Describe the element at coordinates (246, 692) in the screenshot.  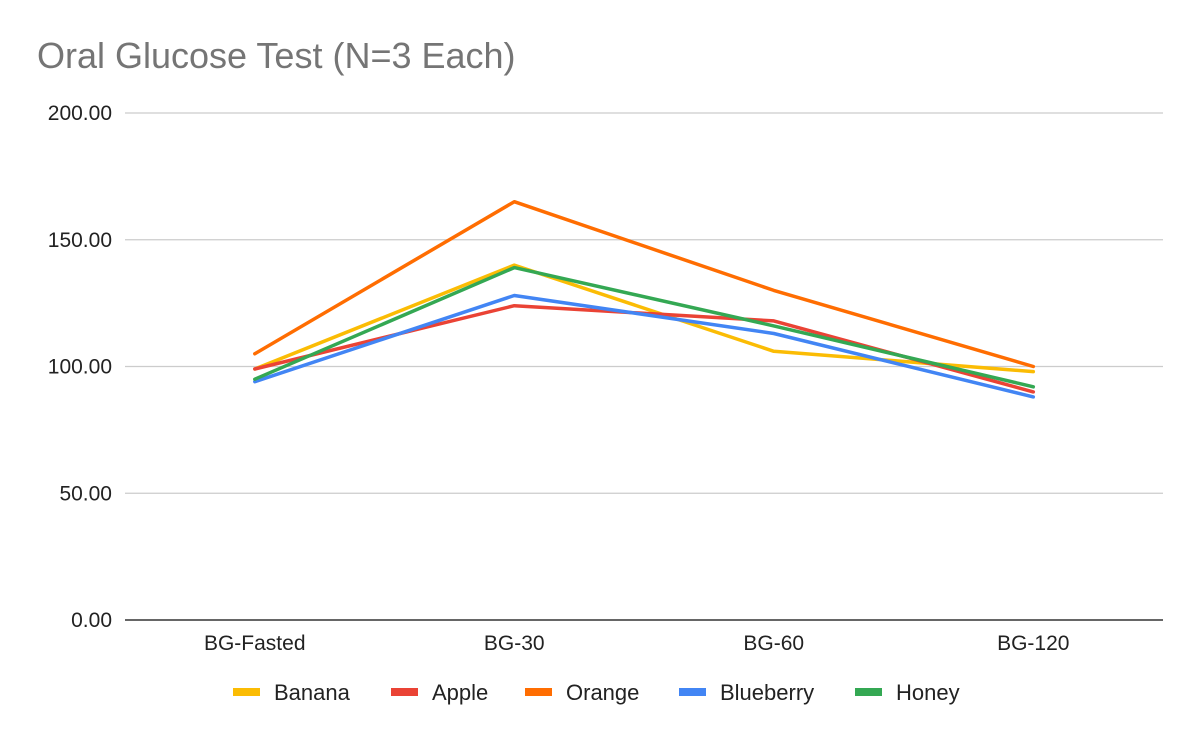
I see `legend-swatch-banana` at that location.